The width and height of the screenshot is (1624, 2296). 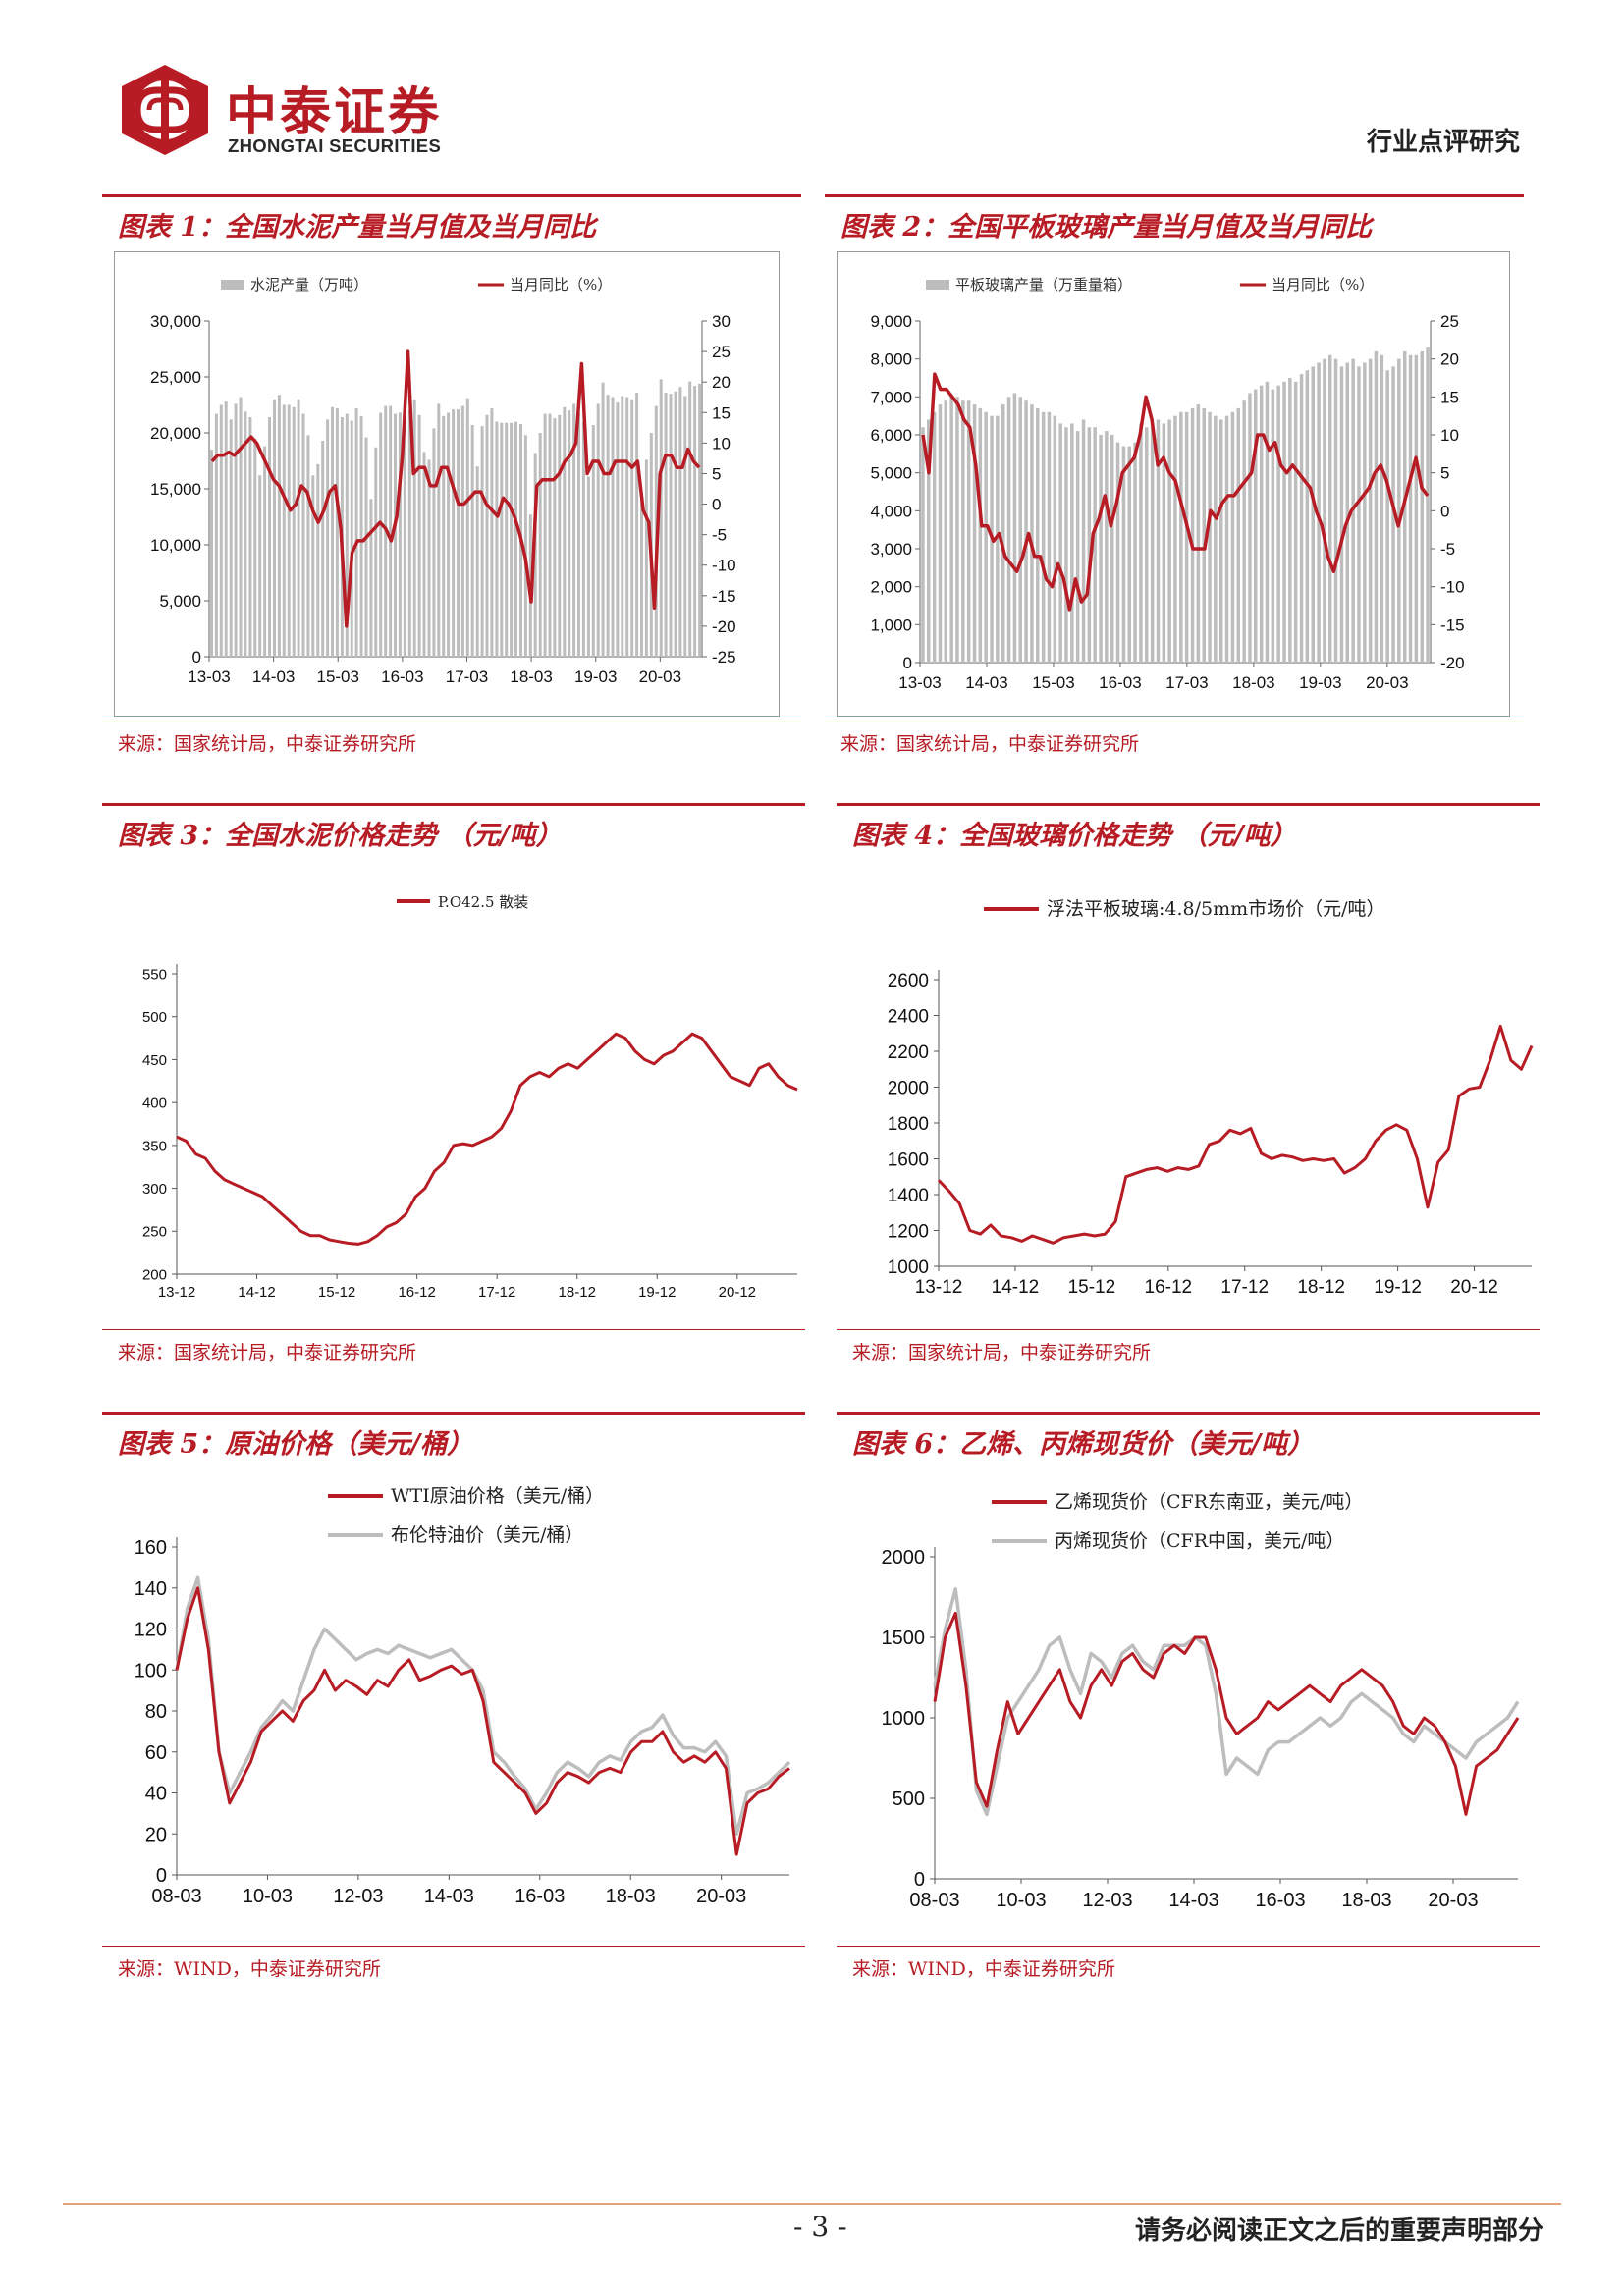 I want to click on figure-title-bar: 图表 1：全国水泥产量当月值及当月同比, so click(x=451, y=218).